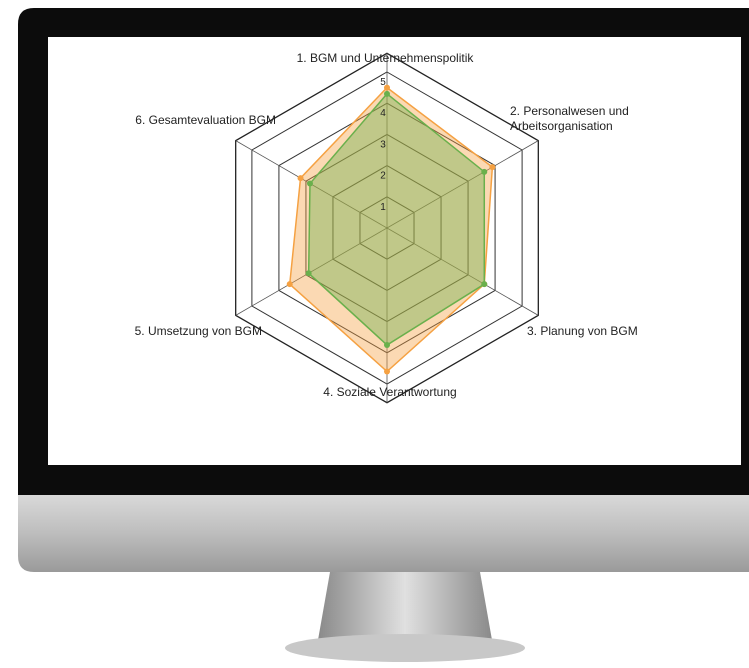  Describe the element at coordinates (383, 533) in the screenshot. I see `monitor-chin` at that location.